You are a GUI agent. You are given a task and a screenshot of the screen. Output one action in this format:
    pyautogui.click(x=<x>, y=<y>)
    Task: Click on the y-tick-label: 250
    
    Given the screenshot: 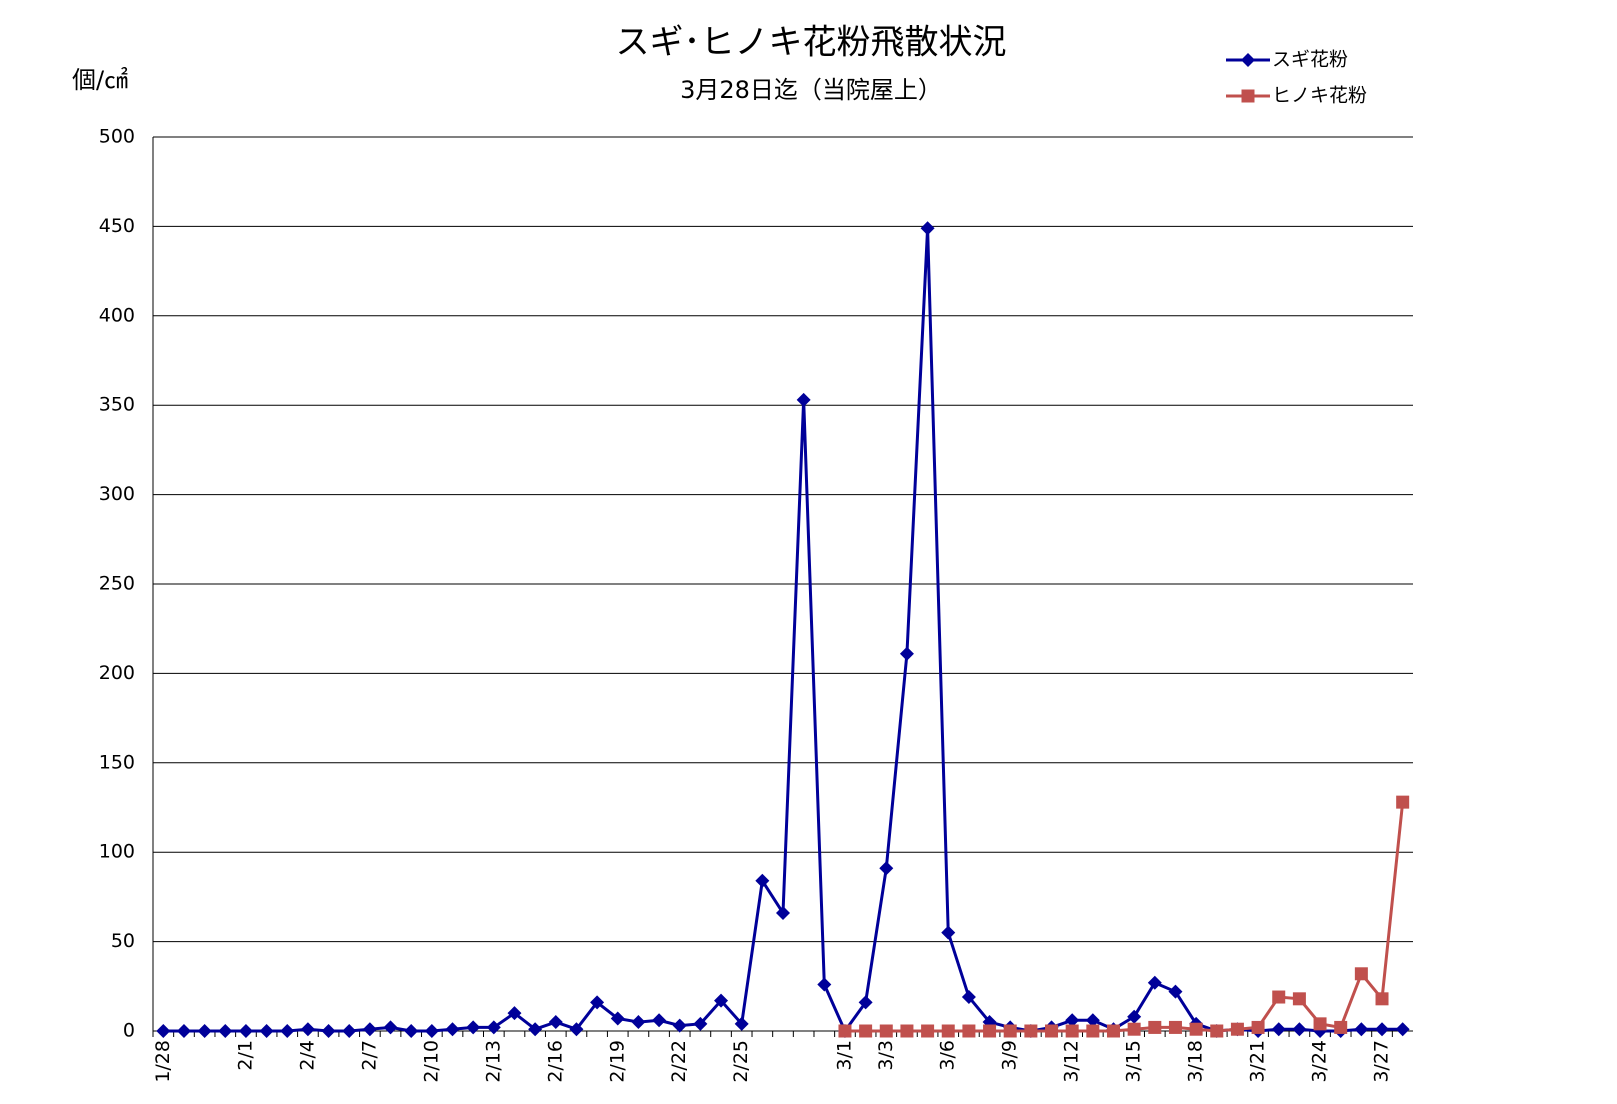 What is the action you would take?
    pyautogui.click(x=117, y=584)
    